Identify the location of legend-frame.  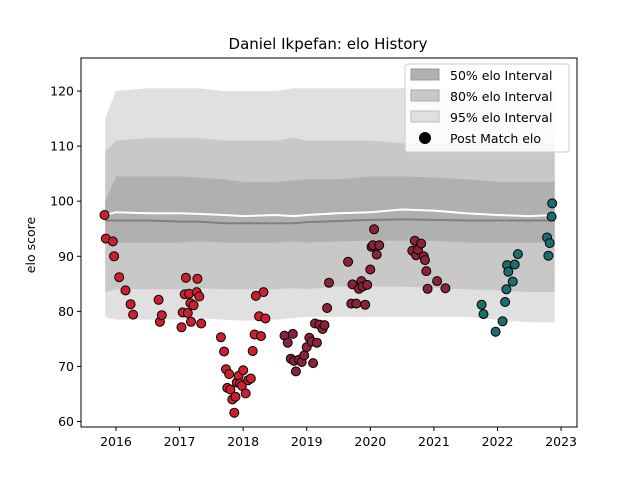
(487, 108).